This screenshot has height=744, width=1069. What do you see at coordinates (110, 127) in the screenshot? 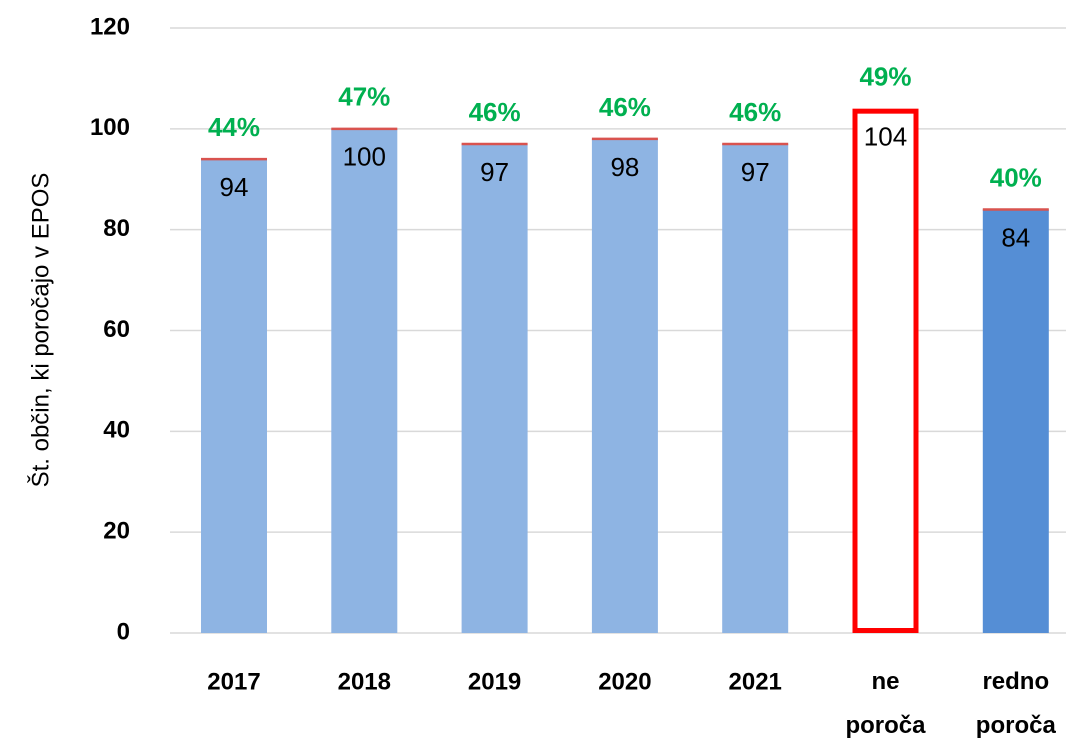
I see `y-tick-label: 100` at bounding box center [110, 127].